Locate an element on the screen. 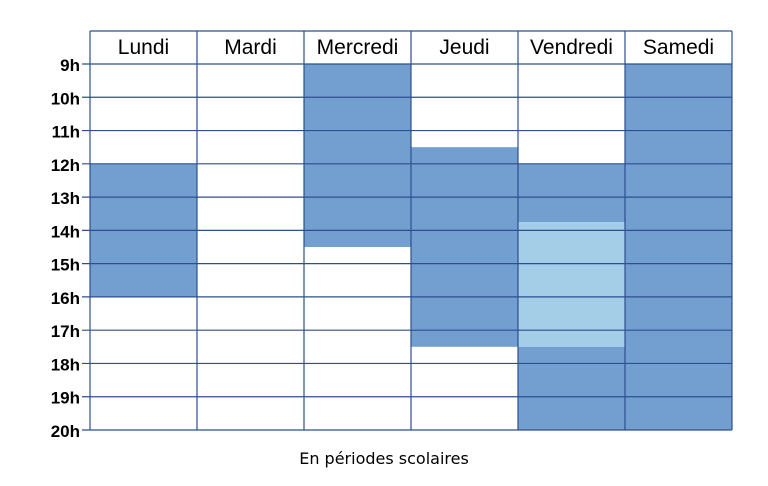  day-header-lundi: Lundi is located at coordinates (143, 47).